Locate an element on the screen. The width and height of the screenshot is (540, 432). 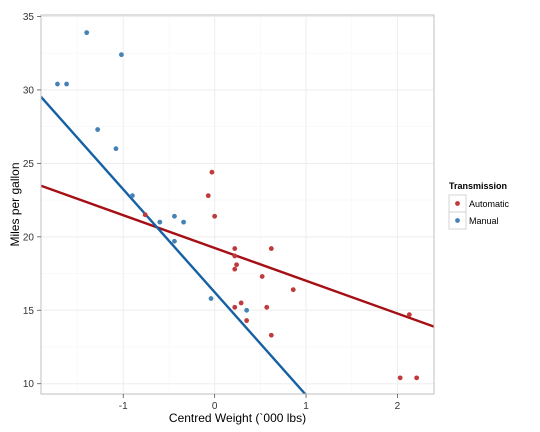
y-tick-label: 25 is located at coordinates (29, 164).